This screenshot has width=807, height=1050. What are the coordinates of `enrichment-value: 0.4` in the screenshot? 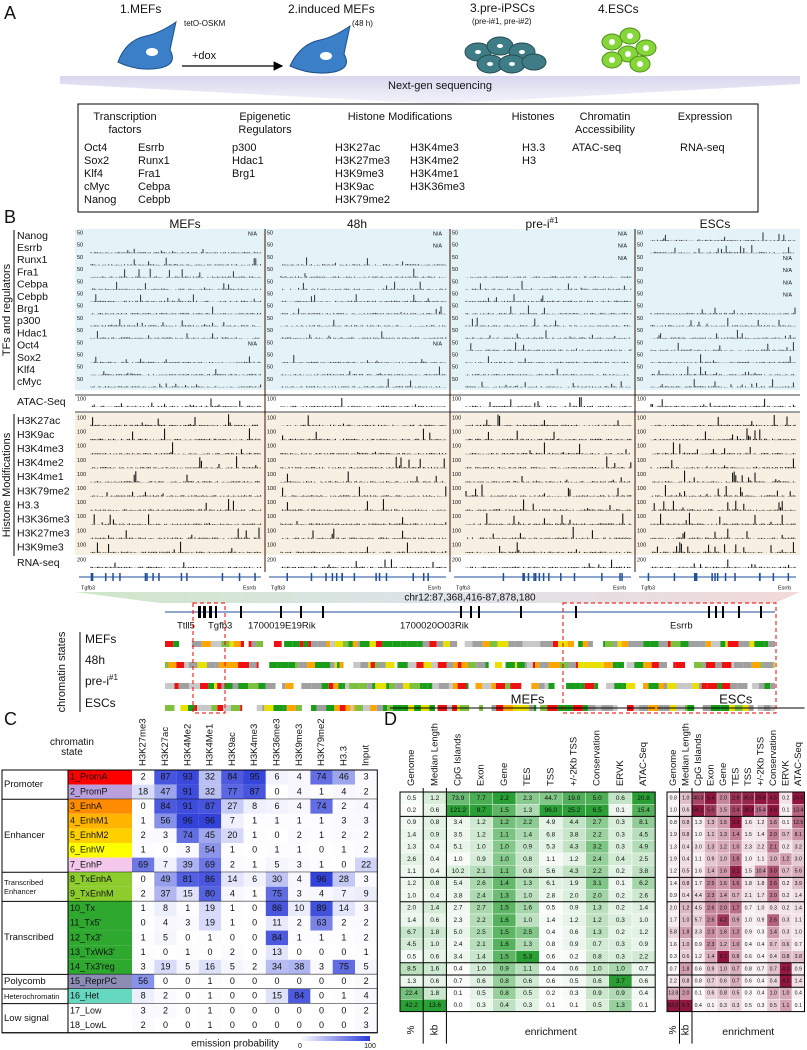 It's located at (698, 1006).